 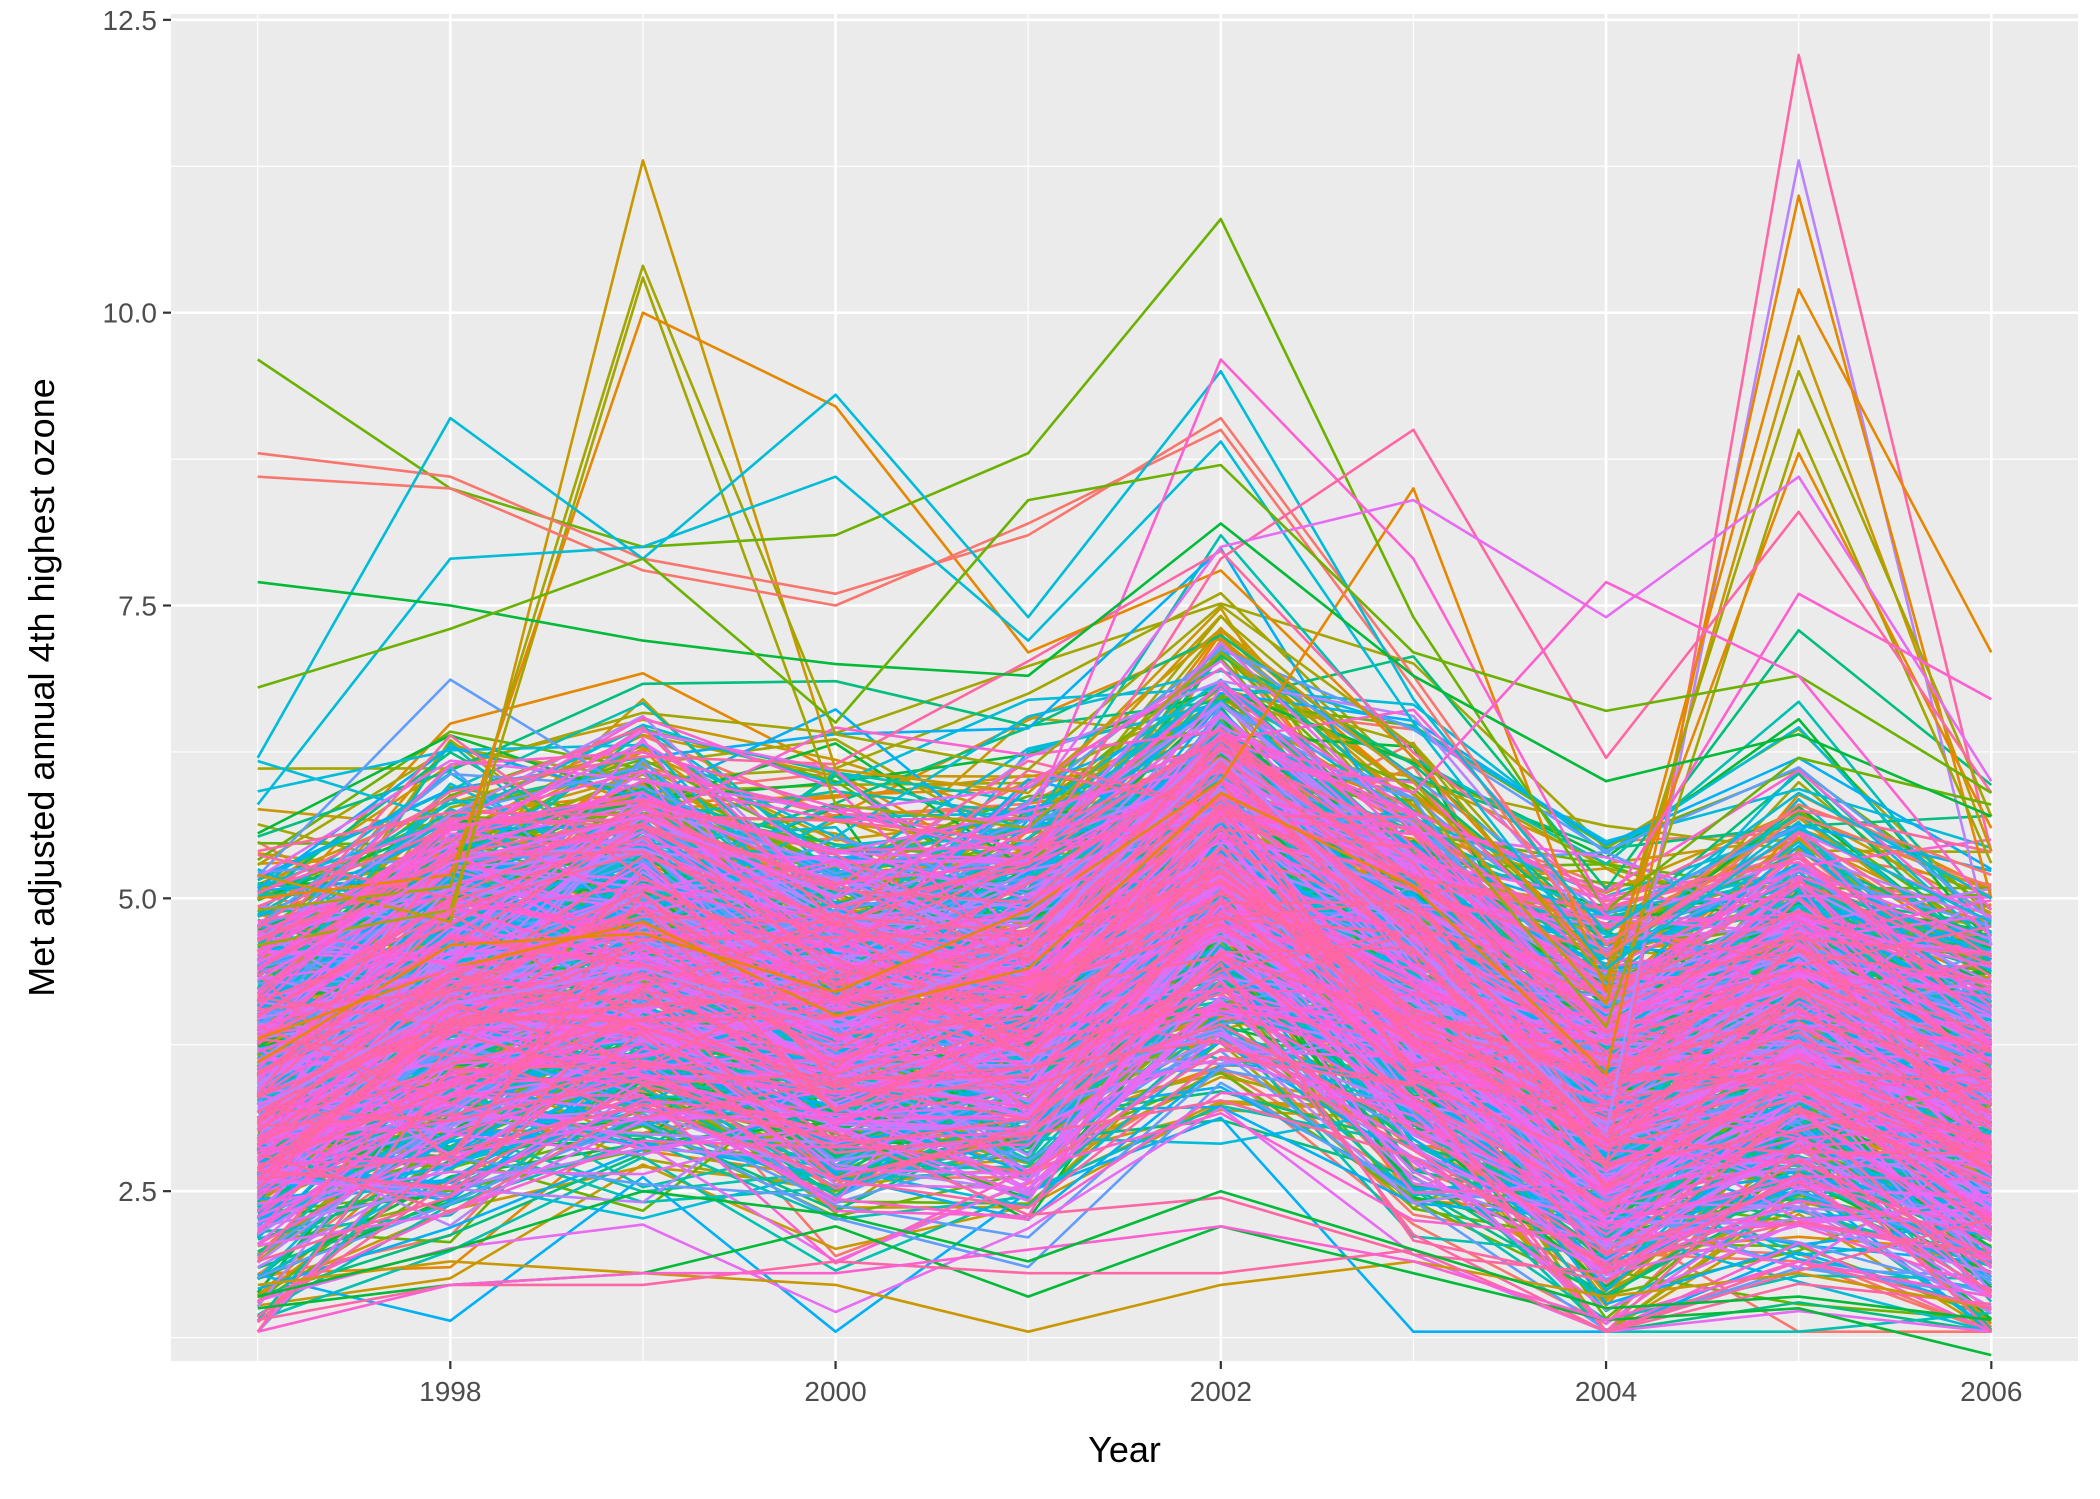 I want to click on x-tick-label: 2006, so click(x=1991, y=1391).